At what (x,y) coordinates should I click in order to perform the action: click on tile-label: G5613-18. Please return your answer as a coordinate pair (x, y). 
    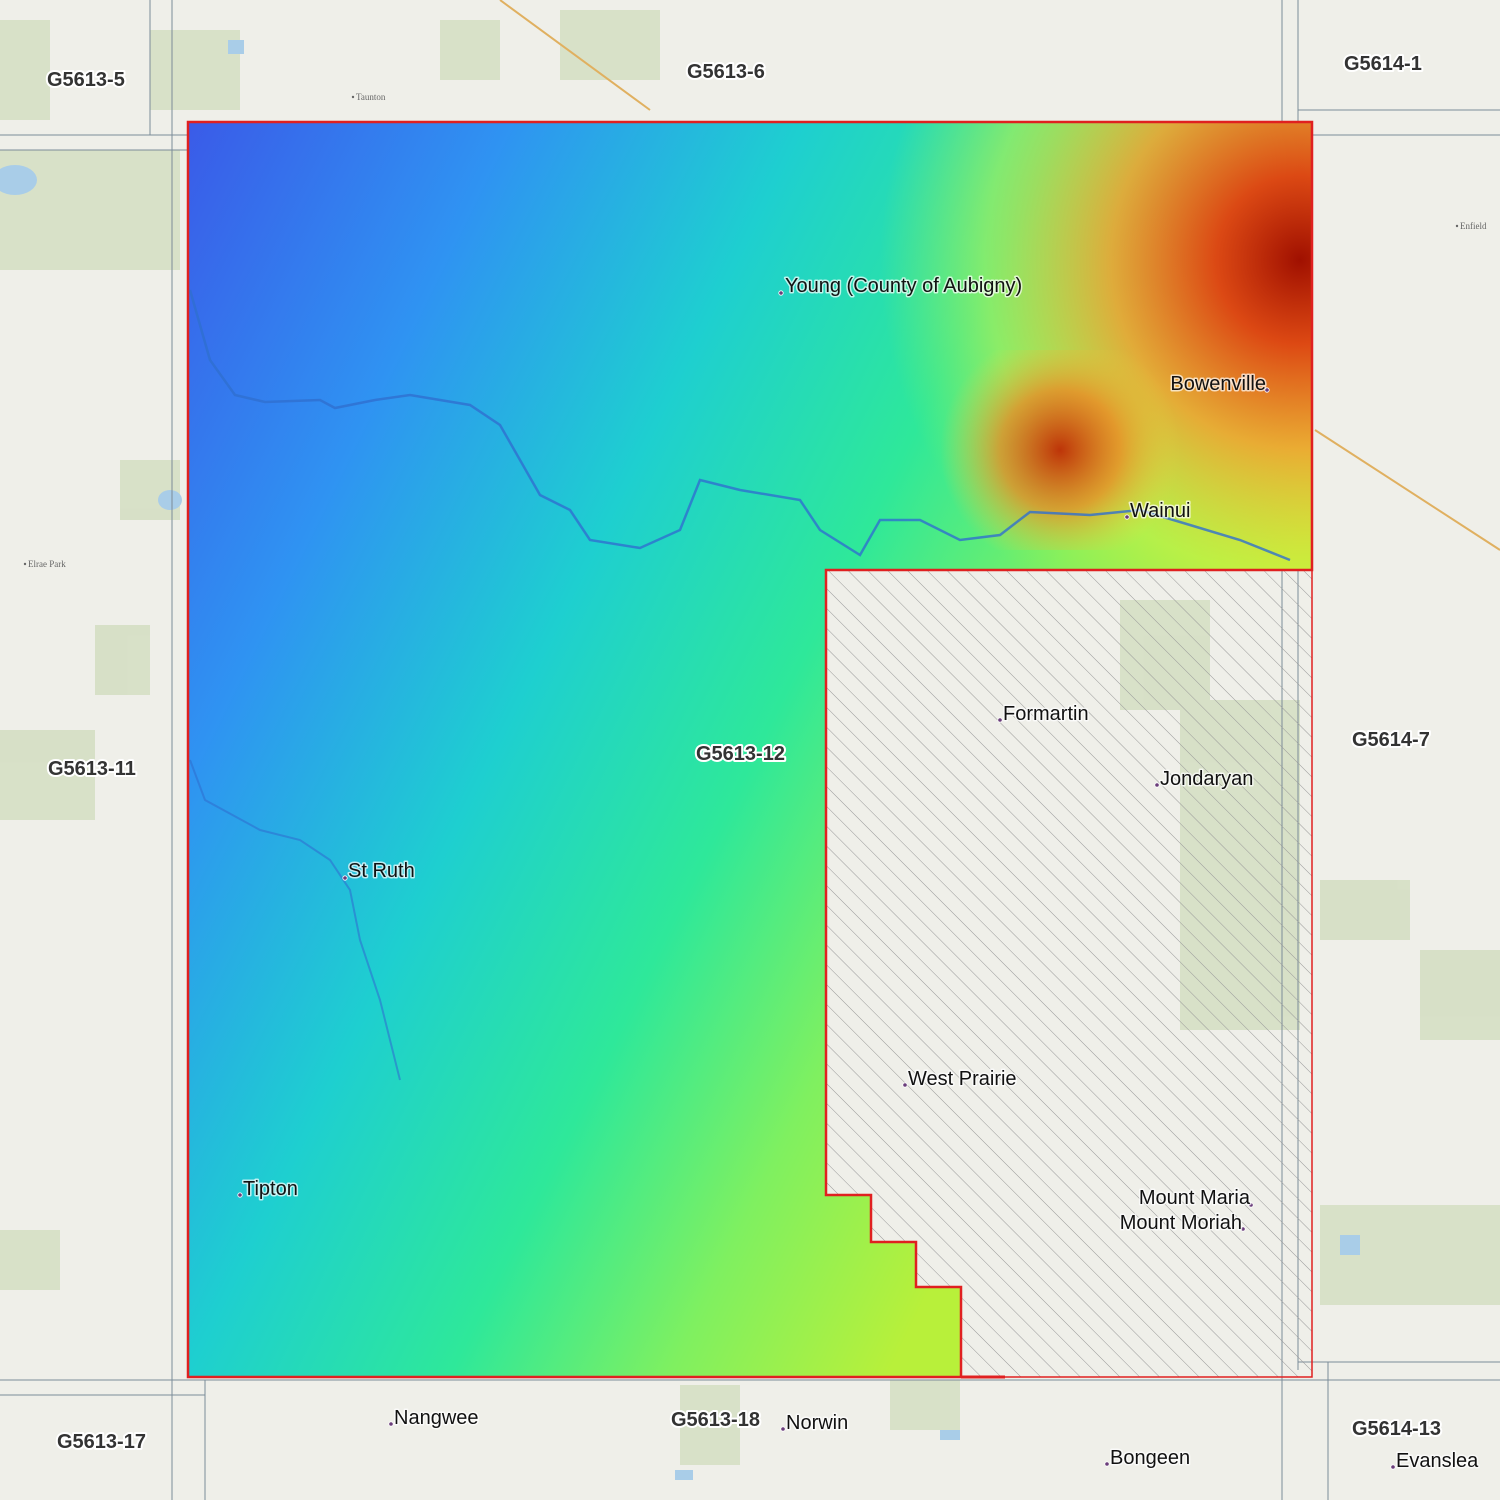
    Looking at the image, I should click on (715, 1420).